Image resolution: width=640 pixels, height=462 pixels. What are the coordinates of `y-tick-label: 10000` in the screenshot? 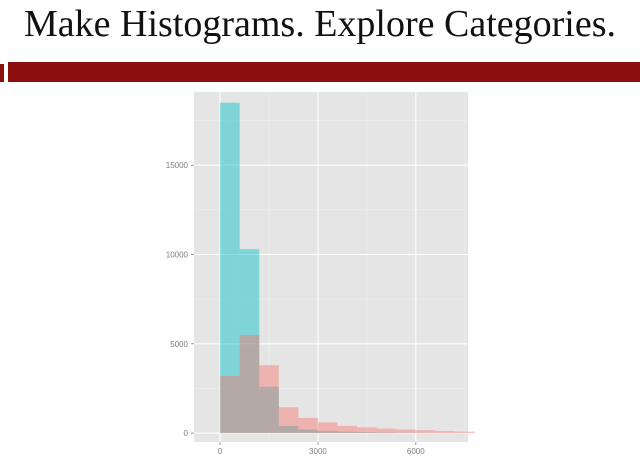 It's located at (177, 255).